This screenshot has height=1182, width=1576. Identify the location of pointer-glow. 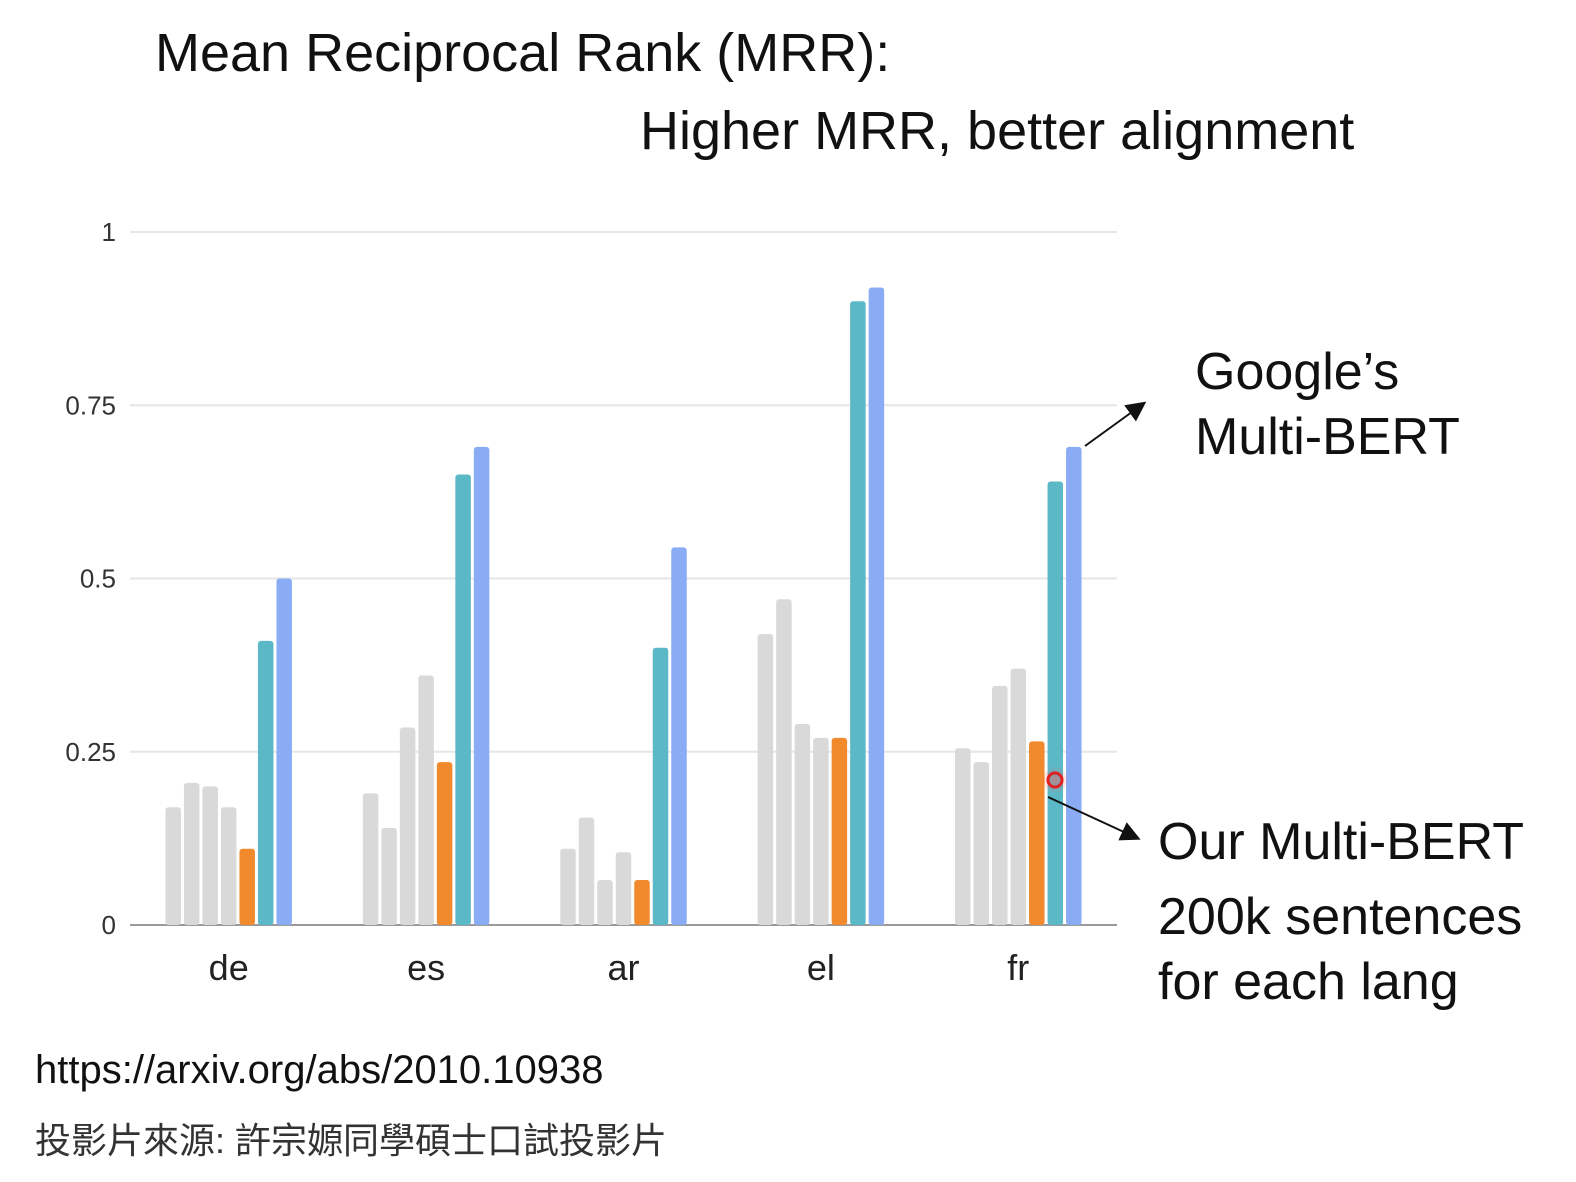
(1055, 780).